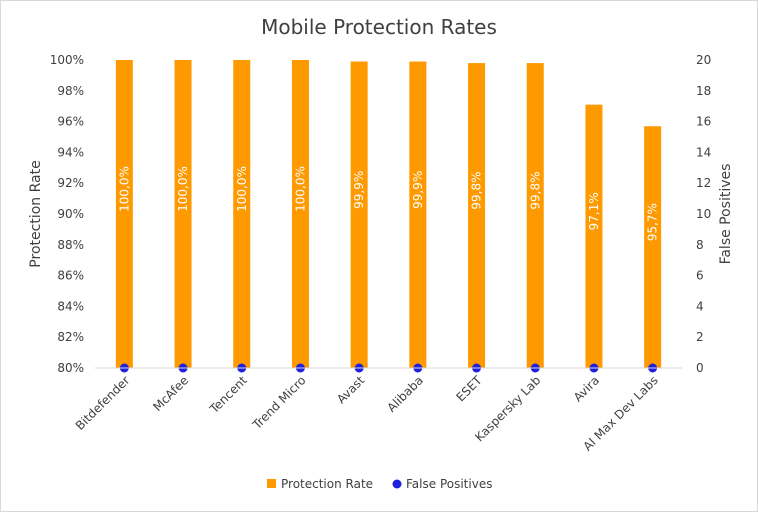 The image size is (758, 512). I want to click on y-tick-label: 96%, so click(70, 122).